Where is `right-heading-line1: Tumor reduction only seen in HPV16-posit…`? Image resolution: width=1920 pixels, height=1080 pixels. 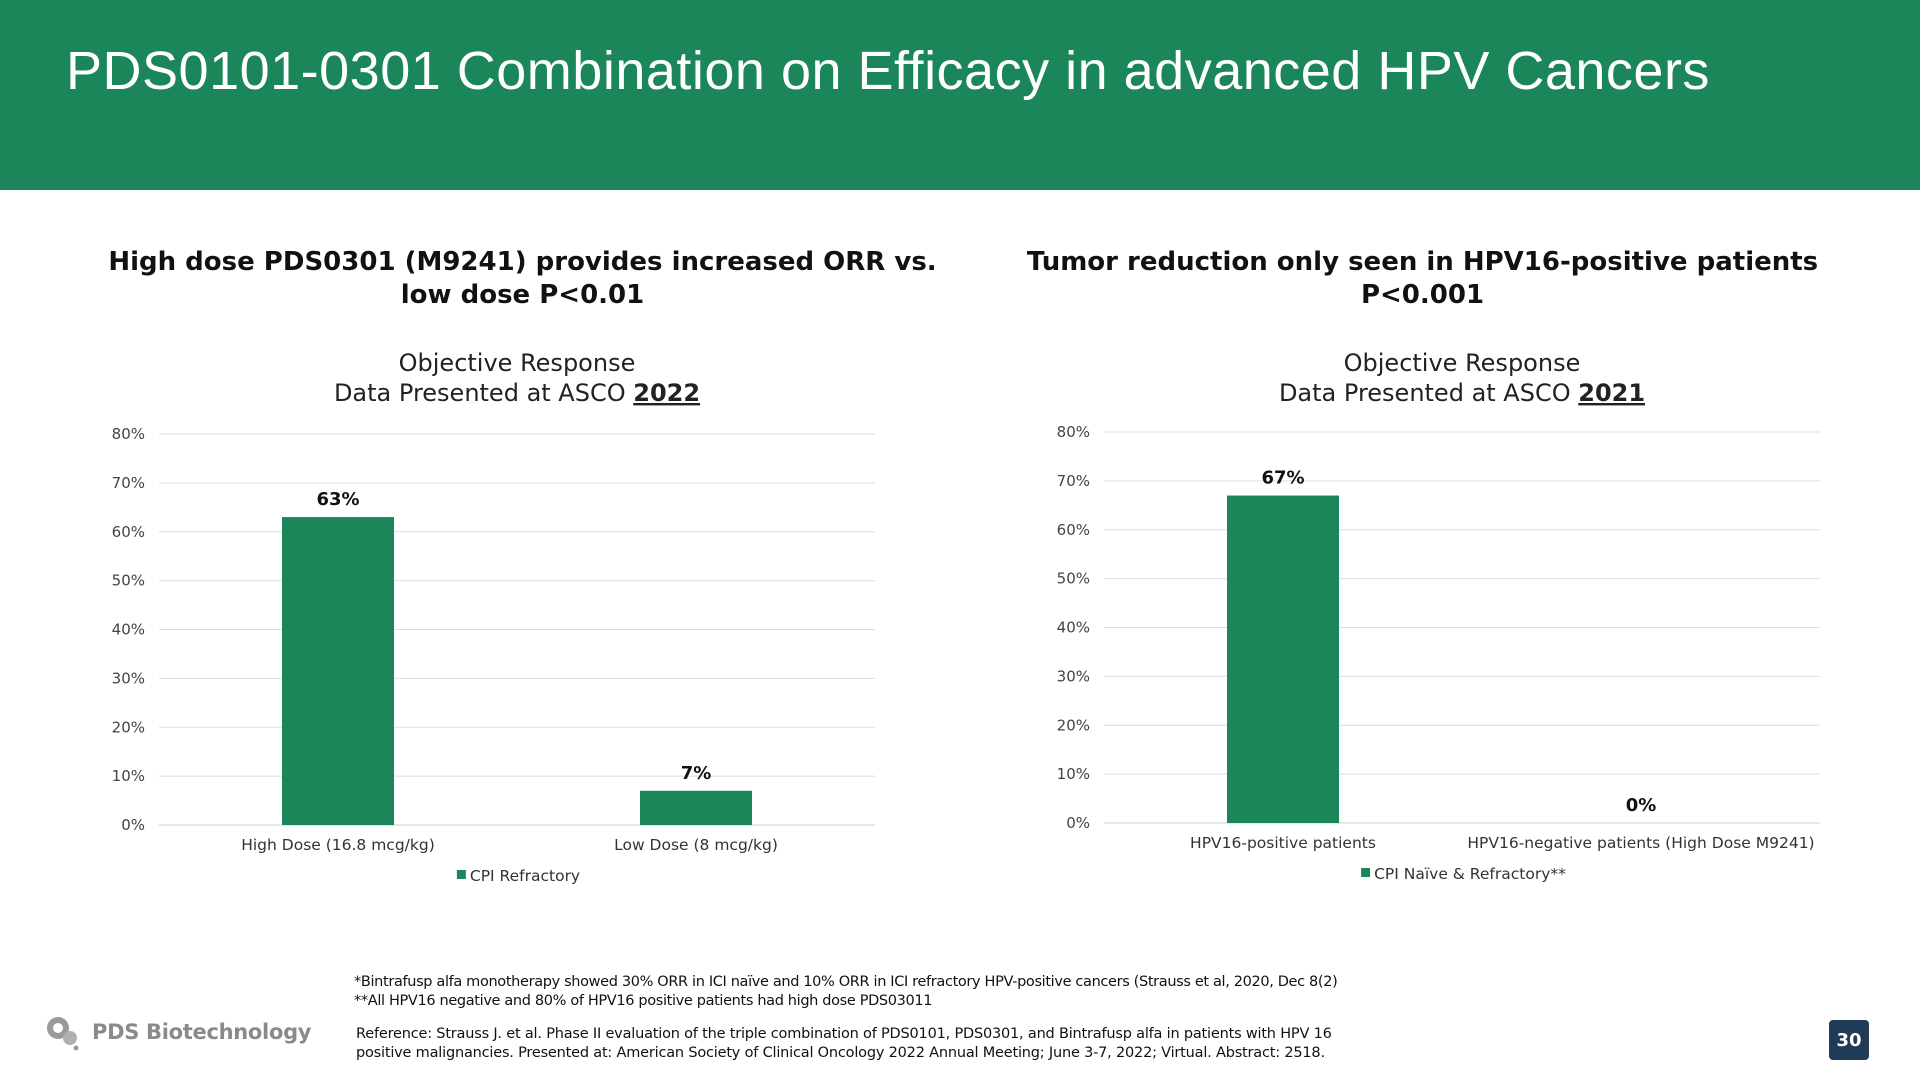
right-heading-line1: Tumor reduction only seen in HPV16-posit… is located at coordinates (1422, 262).